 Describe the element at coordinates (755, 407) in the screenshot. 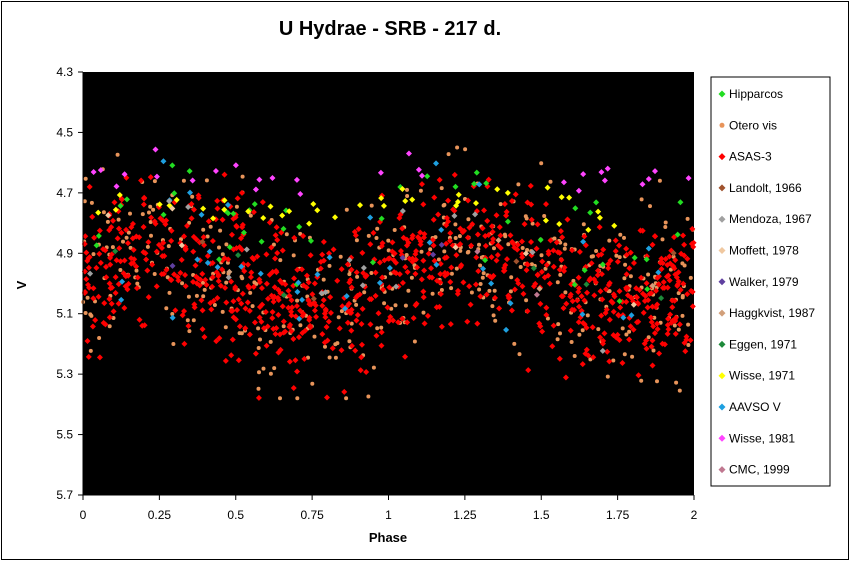

I see `legend-label: AAVSO V` at that location.